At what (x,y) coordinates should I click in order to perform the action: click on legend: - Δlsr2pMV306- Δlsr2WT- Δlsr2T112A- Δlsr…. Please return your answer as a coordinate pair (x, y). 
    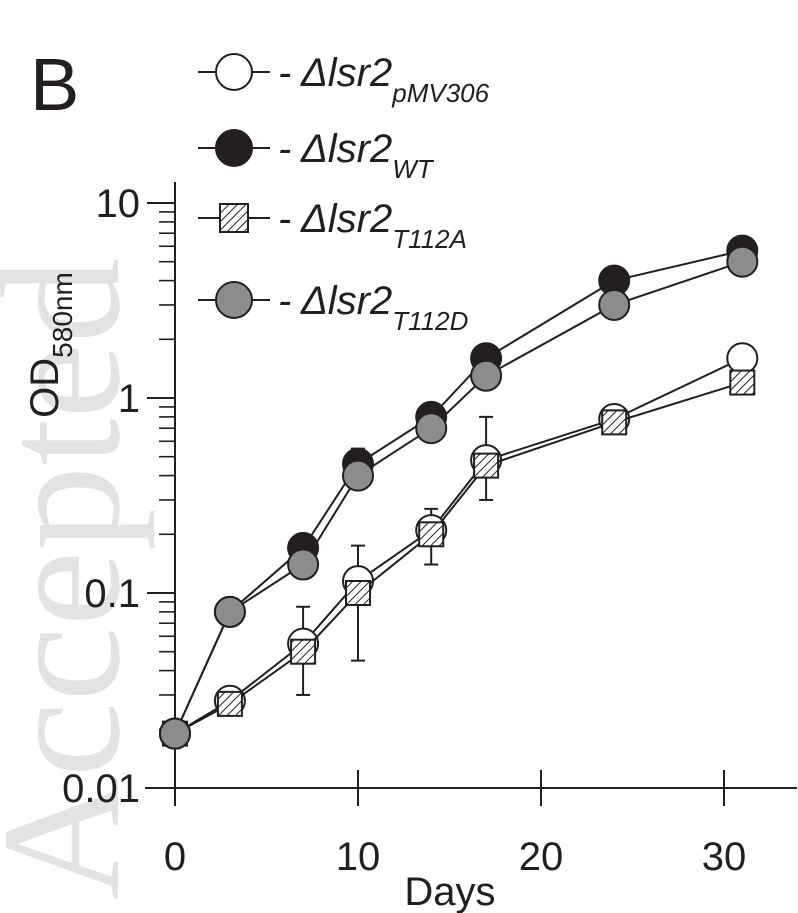
    Looking at the image, I should click on (344, 193).